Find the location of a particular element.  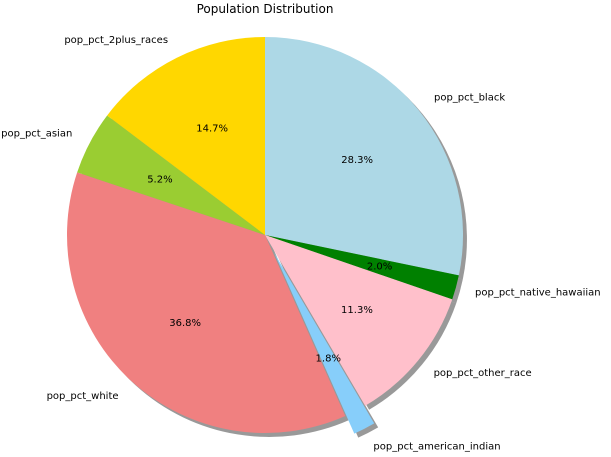

slice-pop-pct-american-indian is located at coordinates (324, 343).